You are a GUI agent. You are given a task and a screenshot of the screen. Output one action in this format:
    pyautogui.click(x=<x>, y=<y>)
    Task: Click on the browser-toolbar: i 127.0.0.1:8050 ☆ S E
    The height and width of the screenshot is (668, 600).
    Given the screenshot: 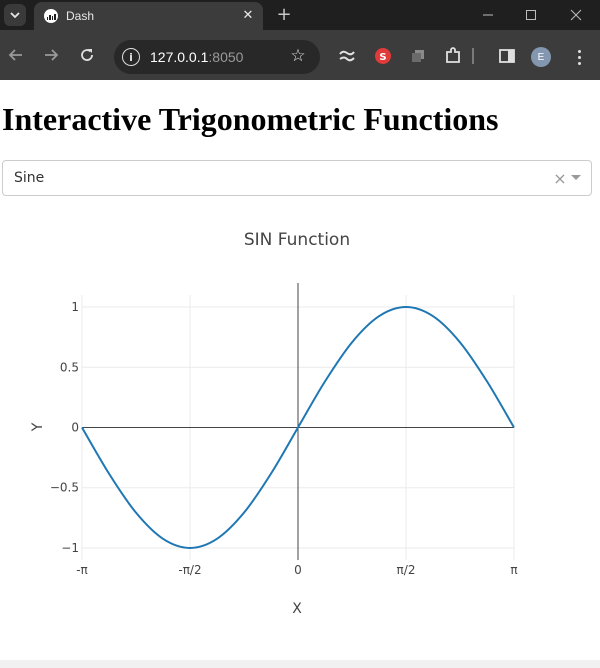 What is the action you would take?
    pyautogui.click(x=300, y=55)
    